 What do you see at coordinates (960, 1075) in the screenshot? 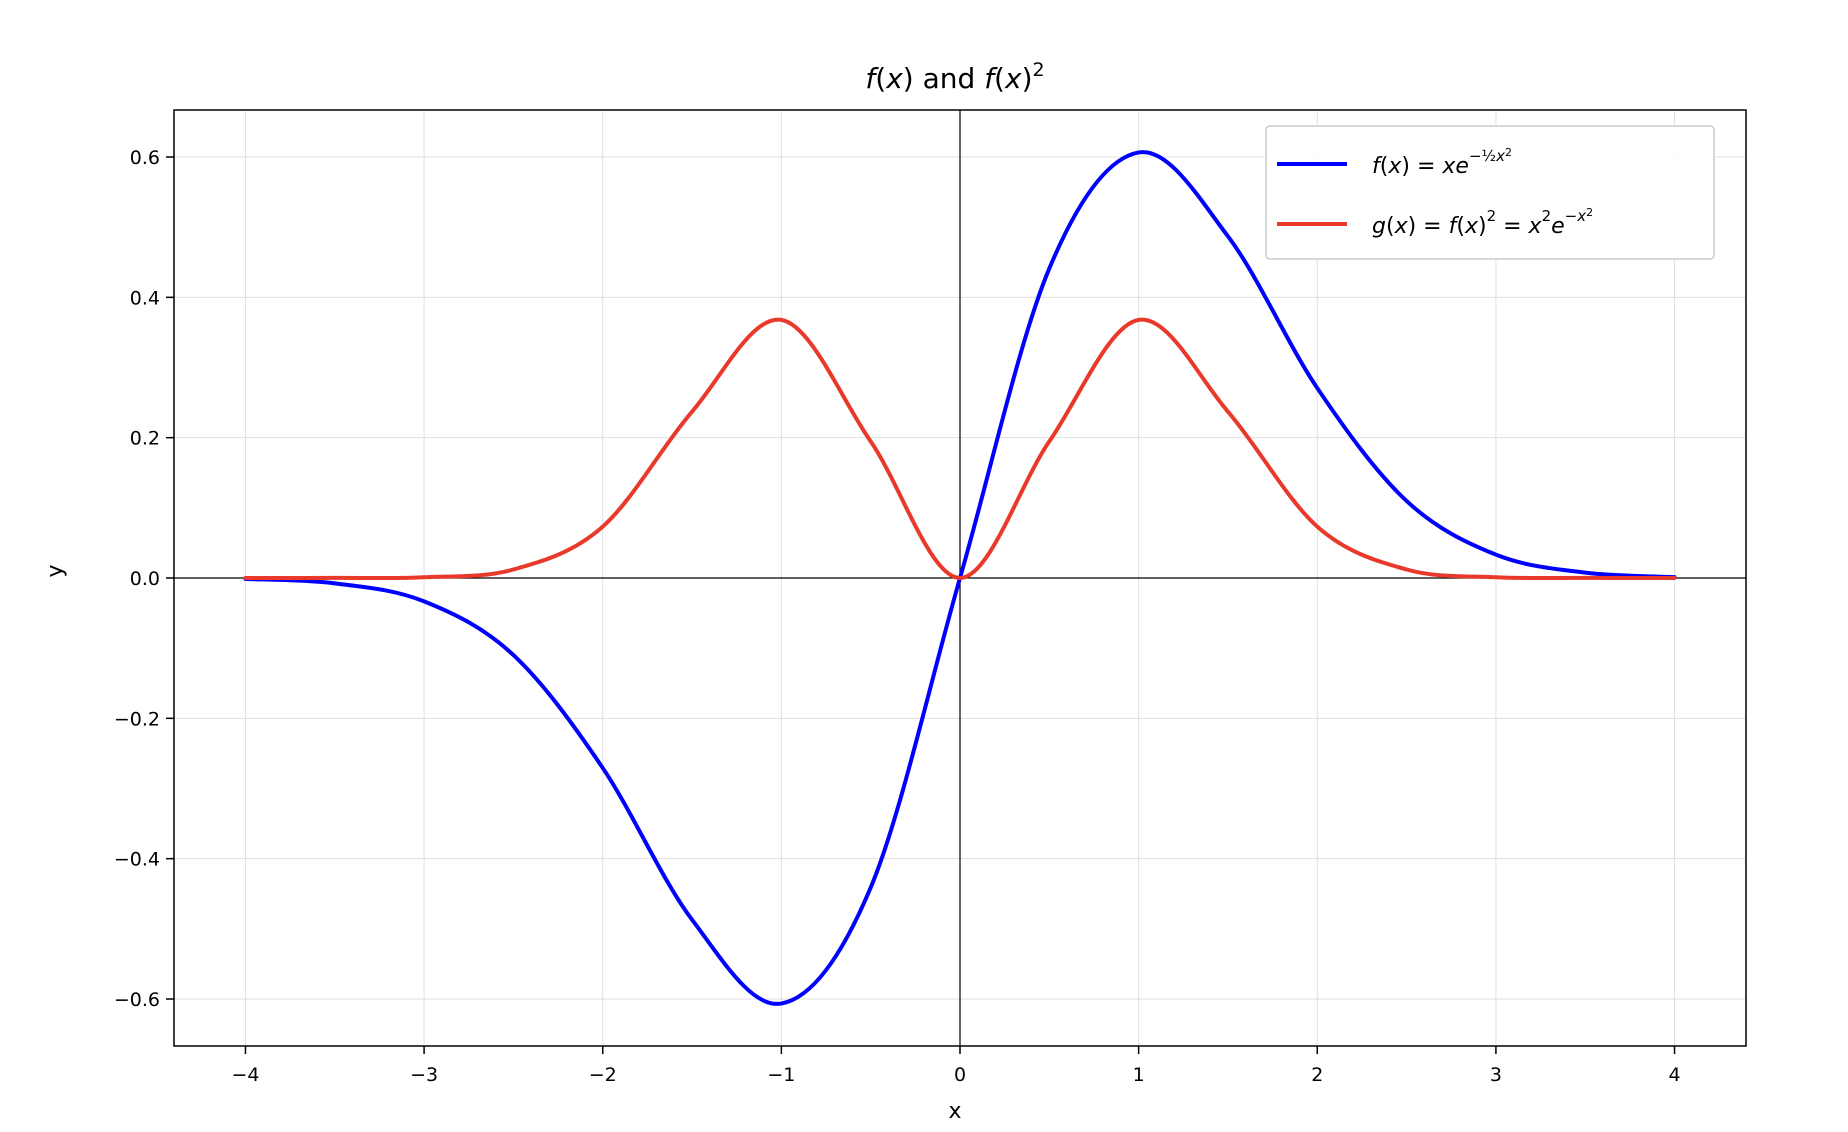
I see `x-tick-label: 0` at bounding box center [960, 1075].